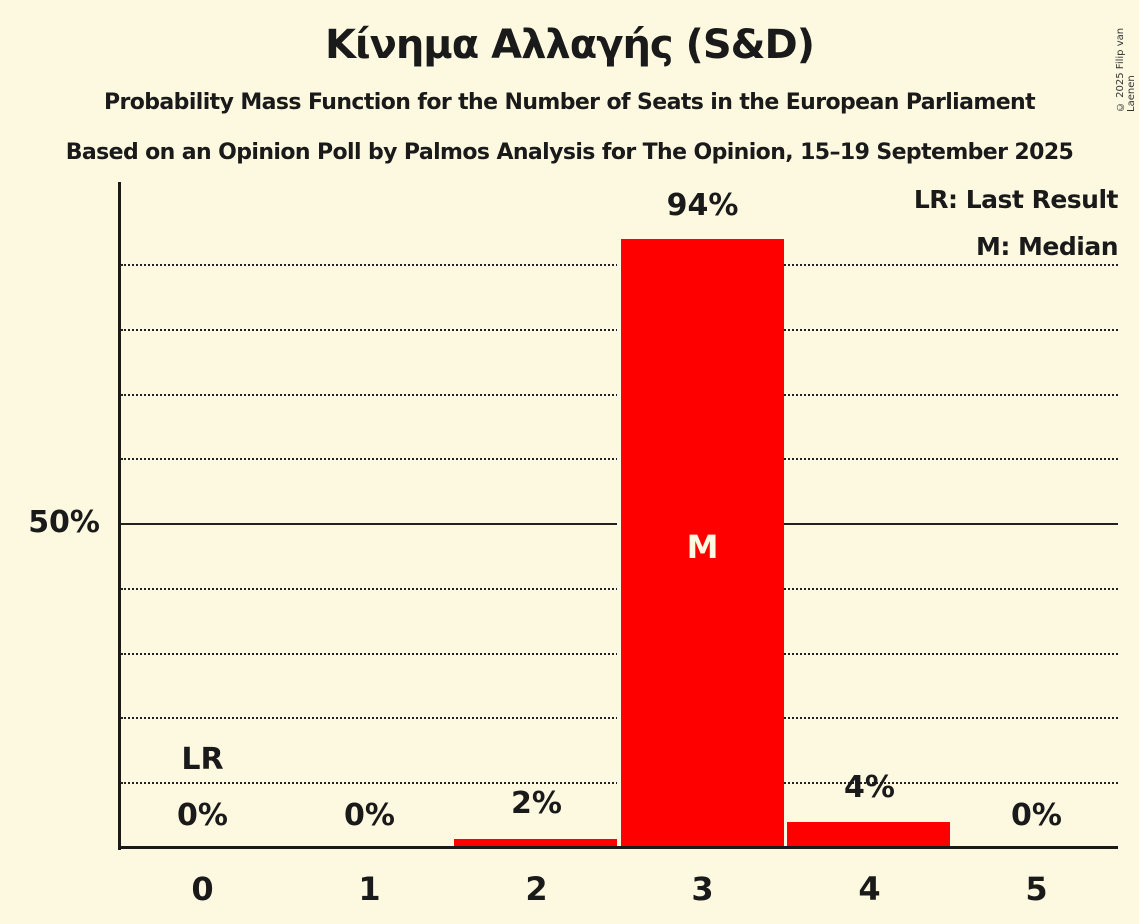 This screenshot has width=1139, height=924. I want to click on median-marker: M, so click(702, 547).